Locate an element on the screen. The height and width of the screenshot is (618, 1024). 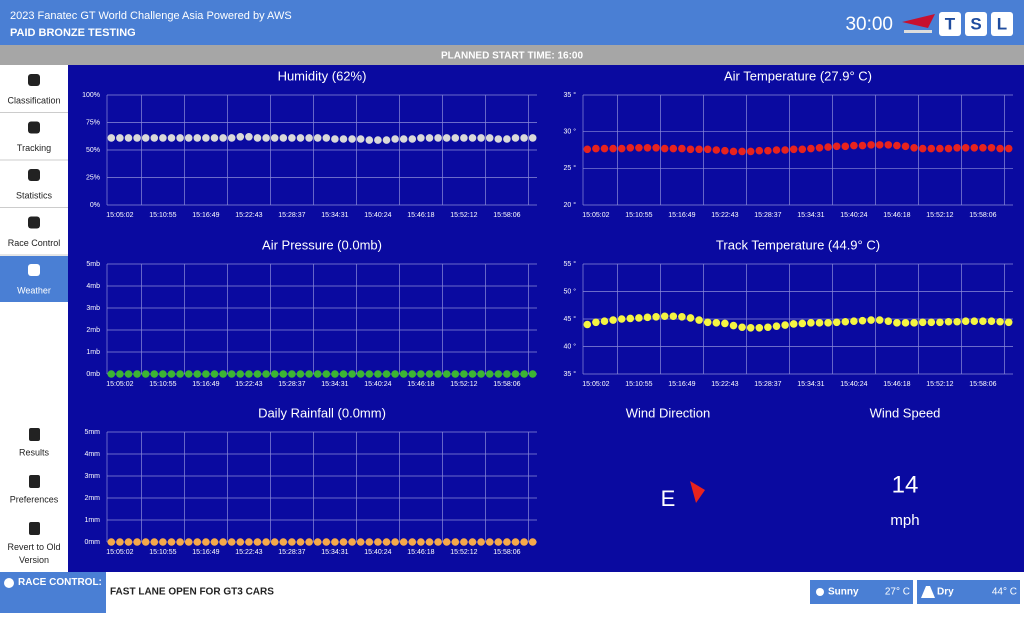
race-control-label-wrap: RACE CONTROL: is located at coordinates (60, 582).